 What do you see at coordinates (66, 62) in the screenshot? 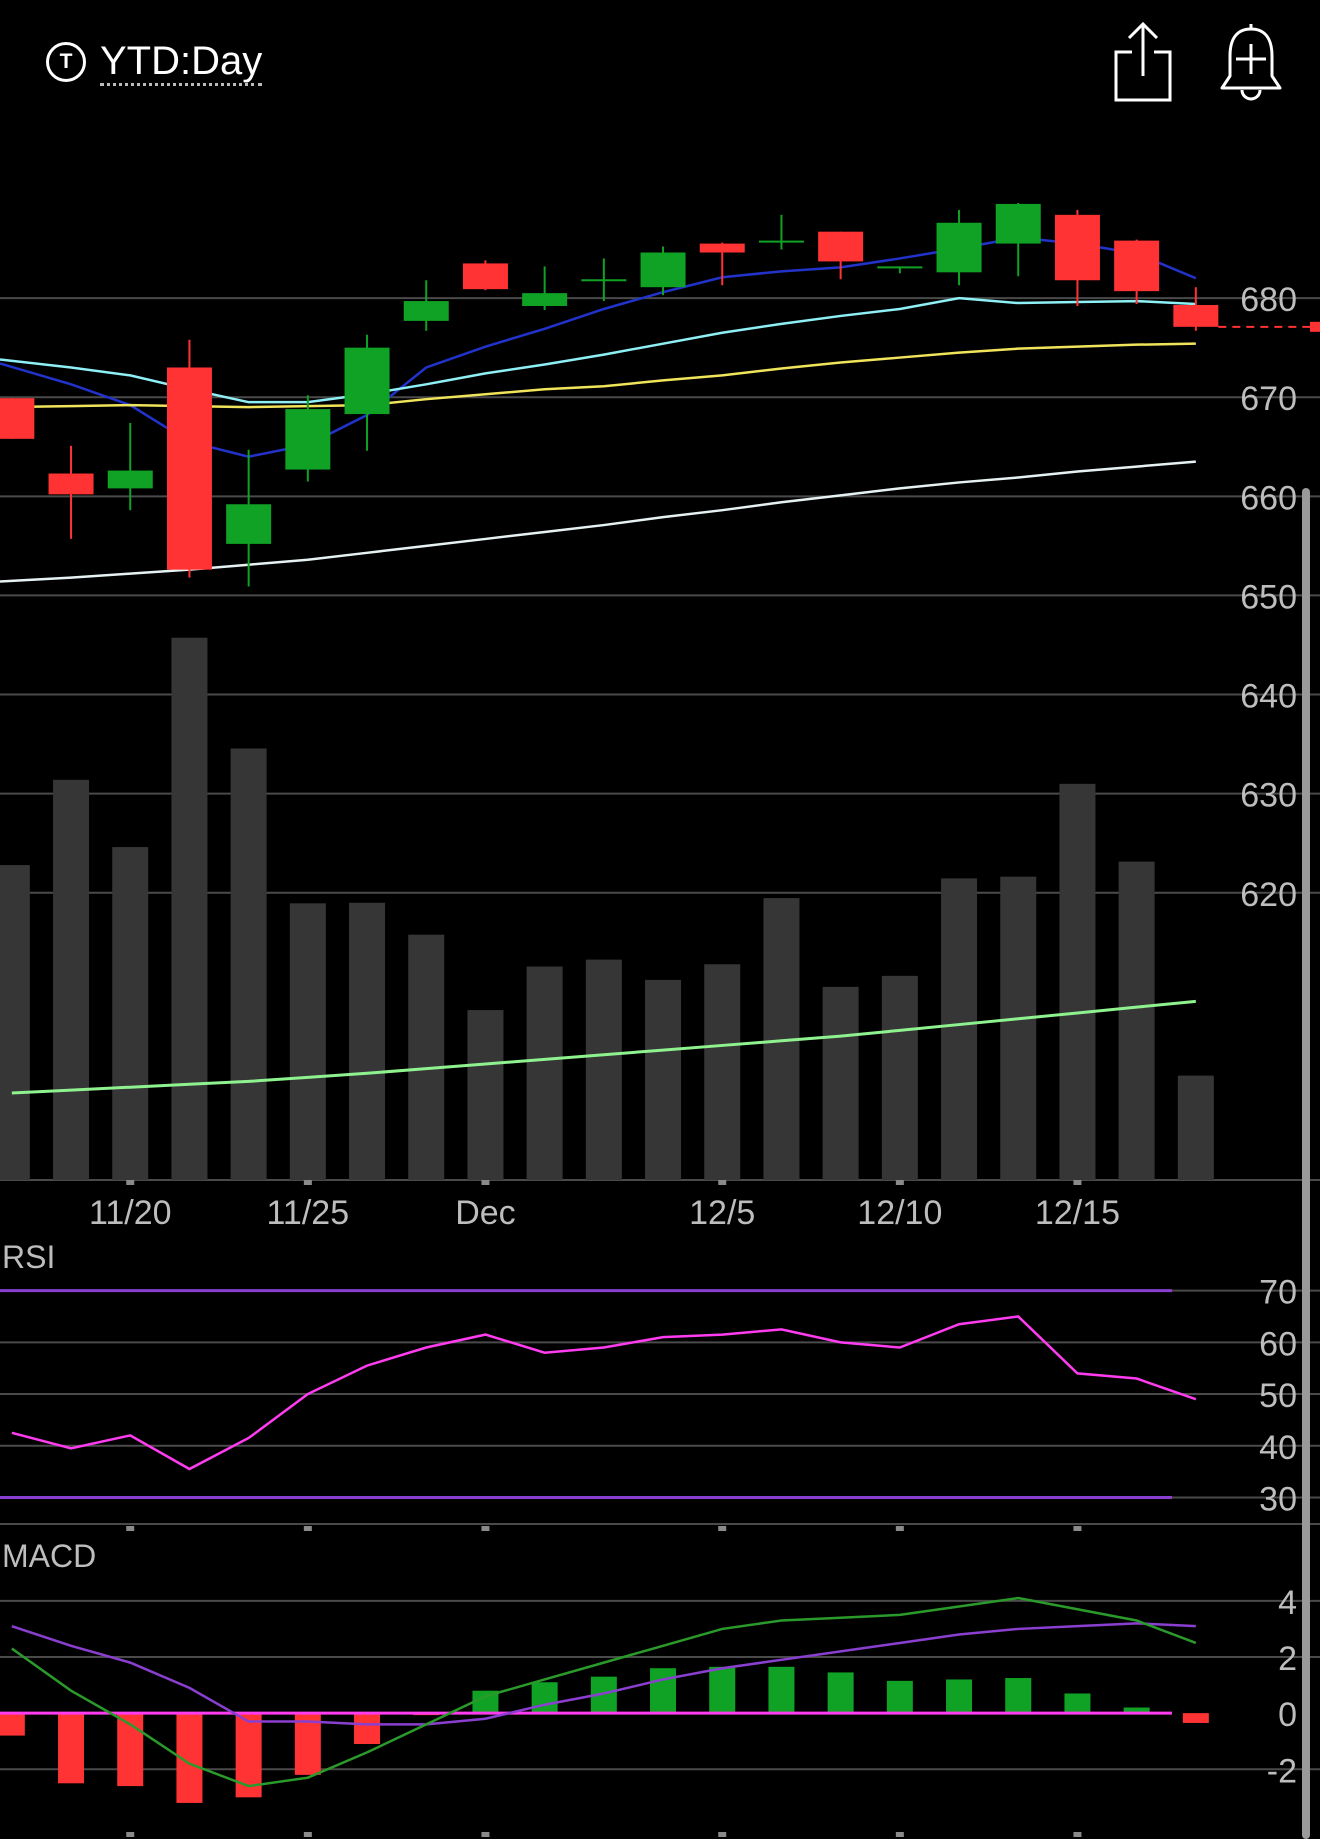
I see `range-icon: T` at bounding box center [66, 62].